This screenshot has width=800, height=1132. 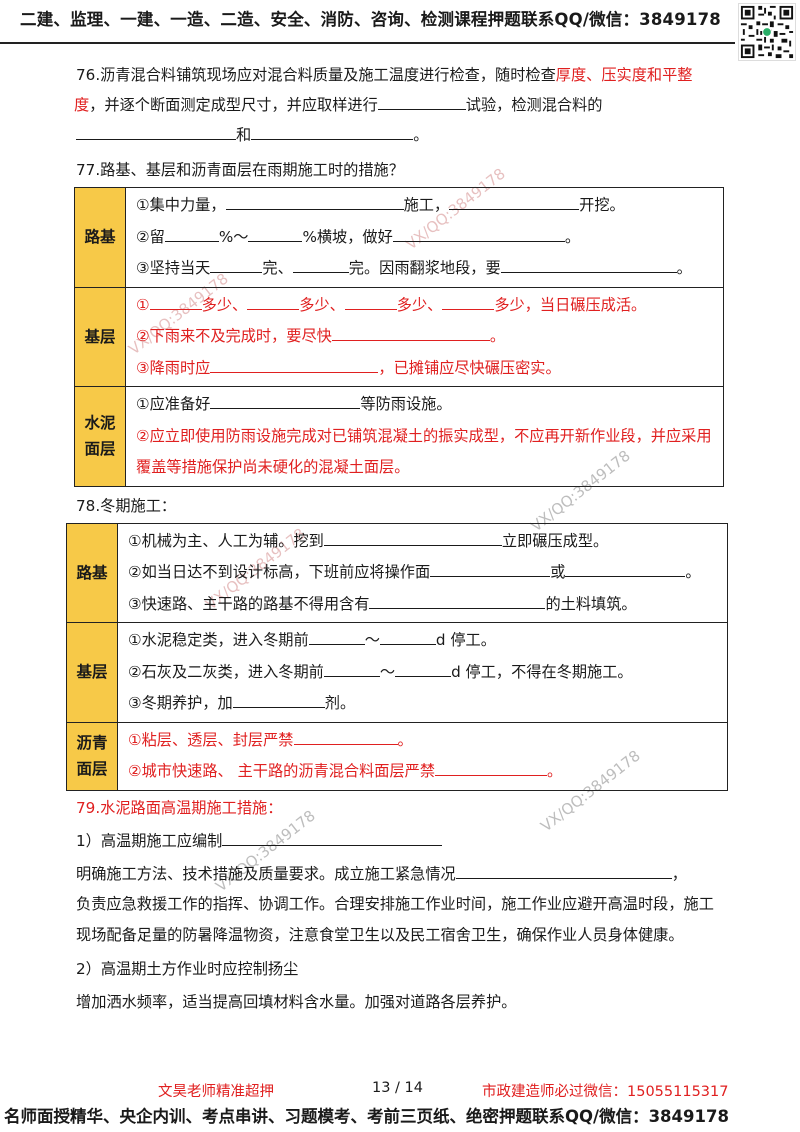 I want to click on q77-title: 77.路基、基层和沥青面层在雨期施工时的措施？, so click(x=240, y=170).